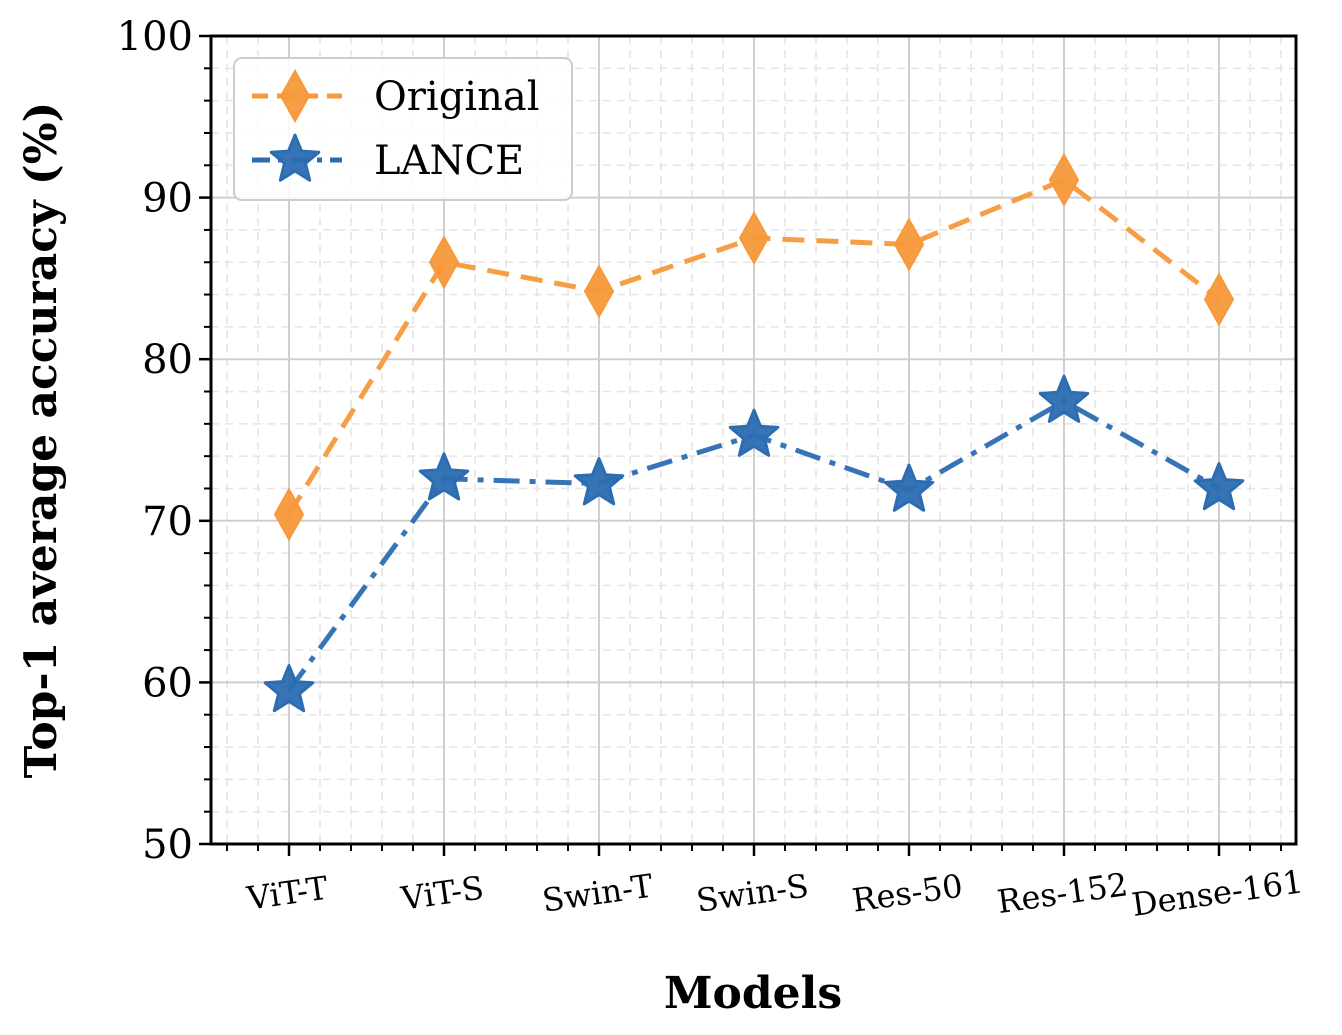 The height and width of the screenshot is (1035, 1342). What do you see at coordinates (167, 360) in the screenshot?
I see `y-tick-label: 80` at bounding box center [167, 360].